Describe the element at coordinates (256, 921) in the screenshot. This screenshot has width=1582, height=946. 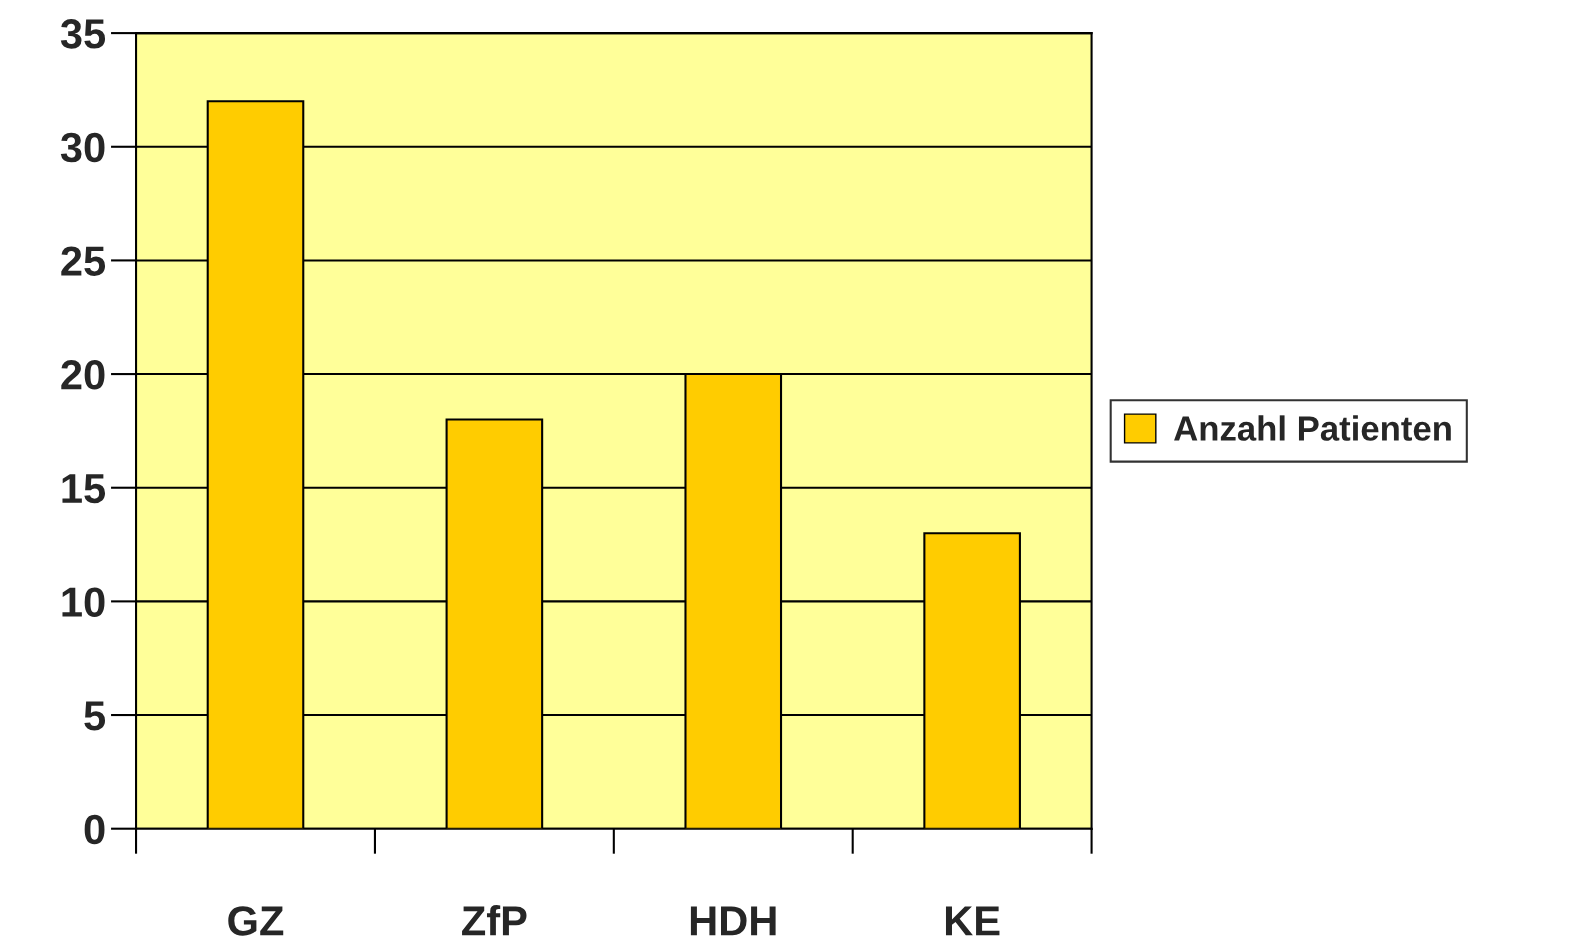
I see `x-tick-label: GZ` at that location.